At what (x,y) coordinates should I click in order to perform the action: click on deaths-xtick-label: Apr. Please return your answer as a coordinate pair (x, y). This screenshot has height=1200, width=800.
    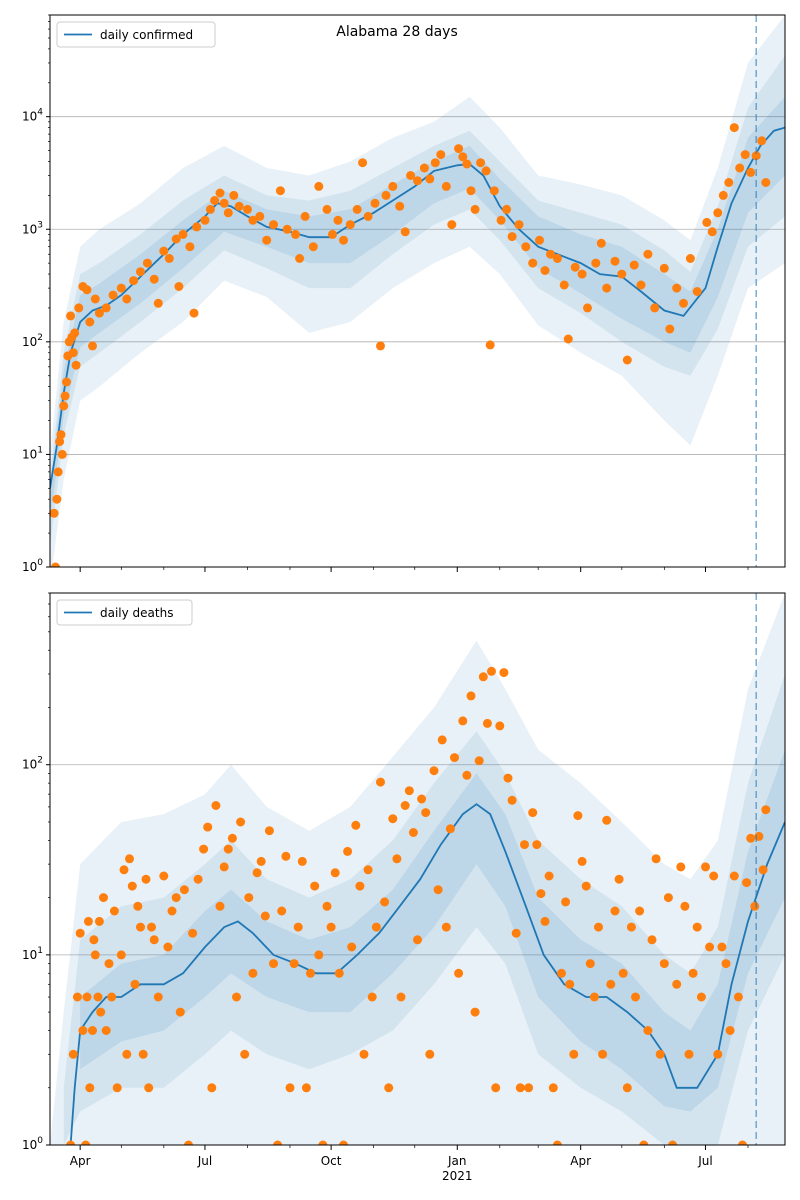
    Looking at the image, I should click on (580, 1161).